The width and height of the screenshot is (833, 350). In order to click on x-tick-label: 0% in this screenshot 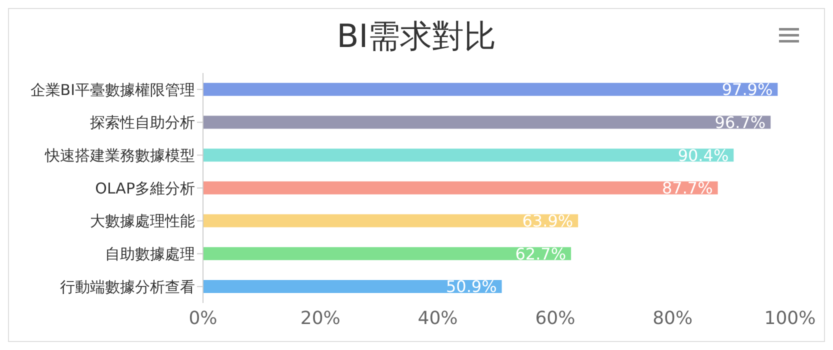, I will do `click(203, 318)`.